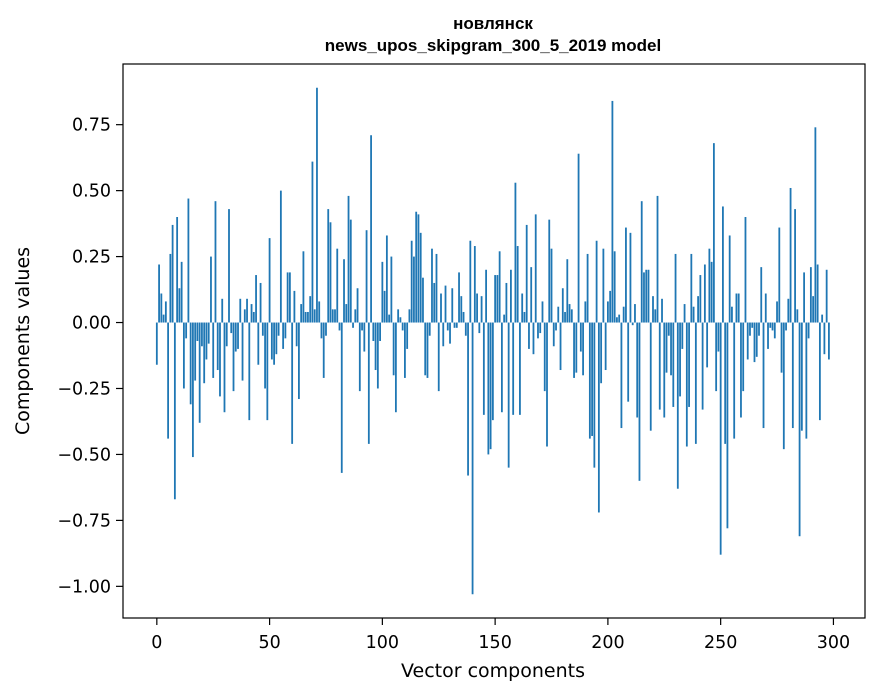 The width and height of the screenshot is (880, 696). I want to click on y-tick-label: −0.75, so click(84, 521).